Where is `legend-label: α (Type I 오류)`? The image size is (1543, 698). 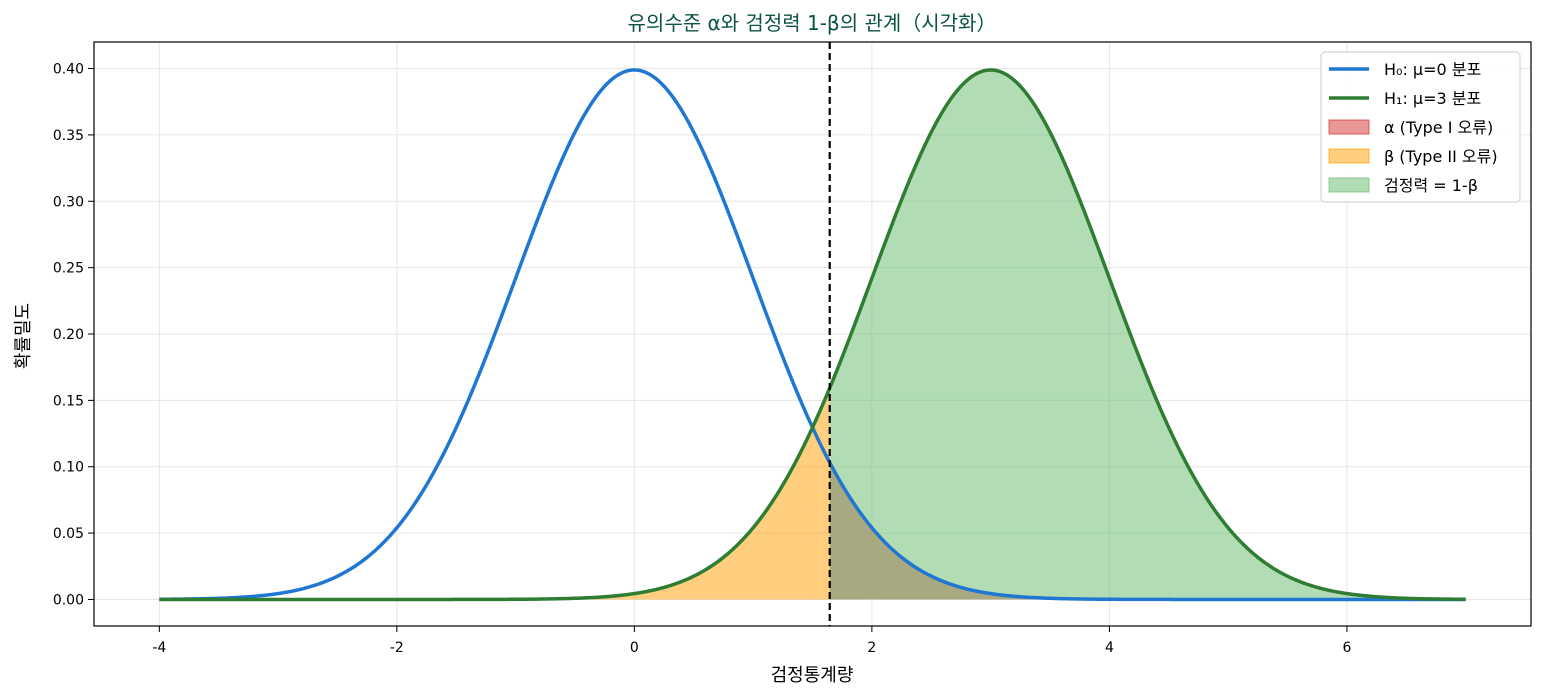
legend-label: α (Type I 오류) is located at coordinates (1438, 127).